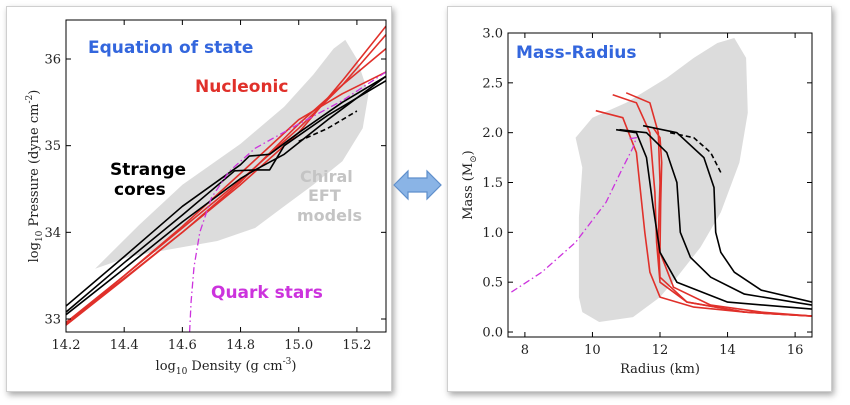 This screenshot has width=850, height=405. I want to click on eos-xlabel: log10 Density (g cm-3), so click(226, 367).